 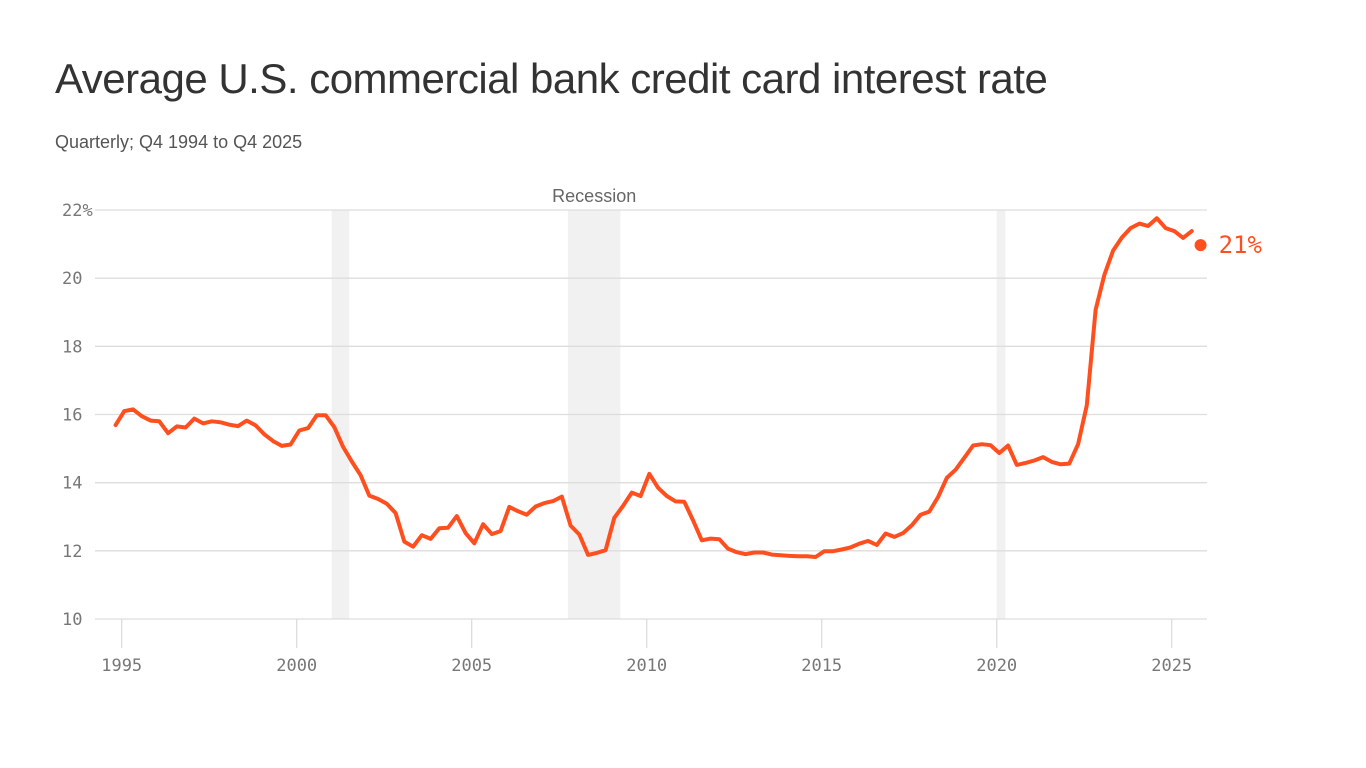 What do you see at coordinates (1241, 245) in the screenshot?
I see `end-value-label: 21%` at bounding box center [1241, 245].